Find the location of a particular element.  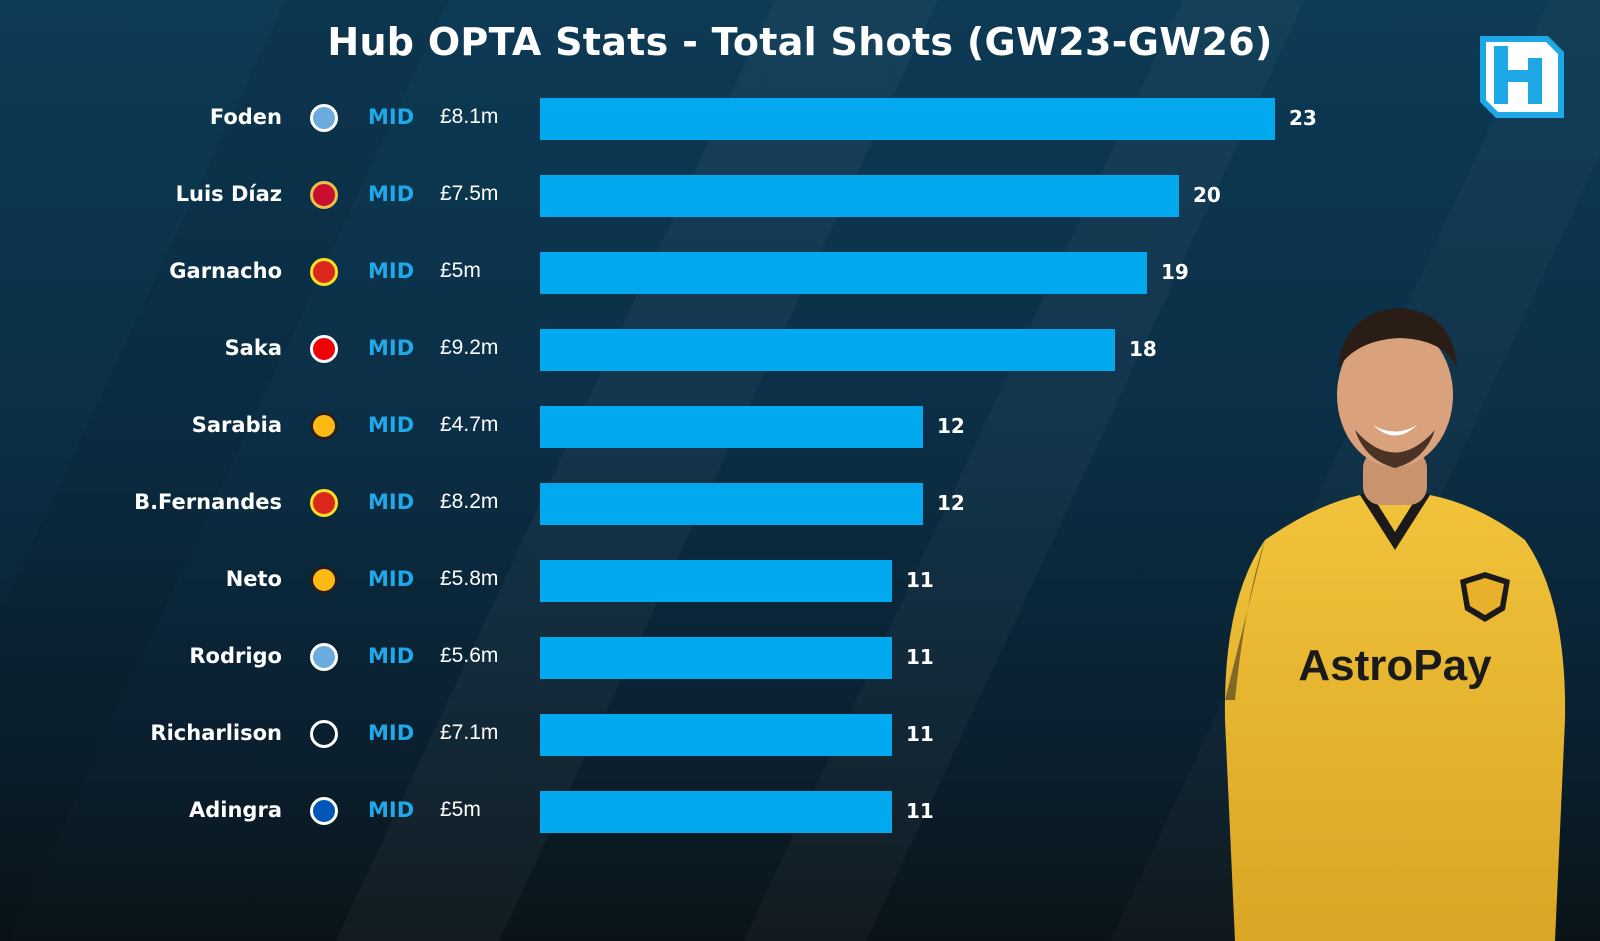

price-label: £9.2m is located at coordinates (469, 347).